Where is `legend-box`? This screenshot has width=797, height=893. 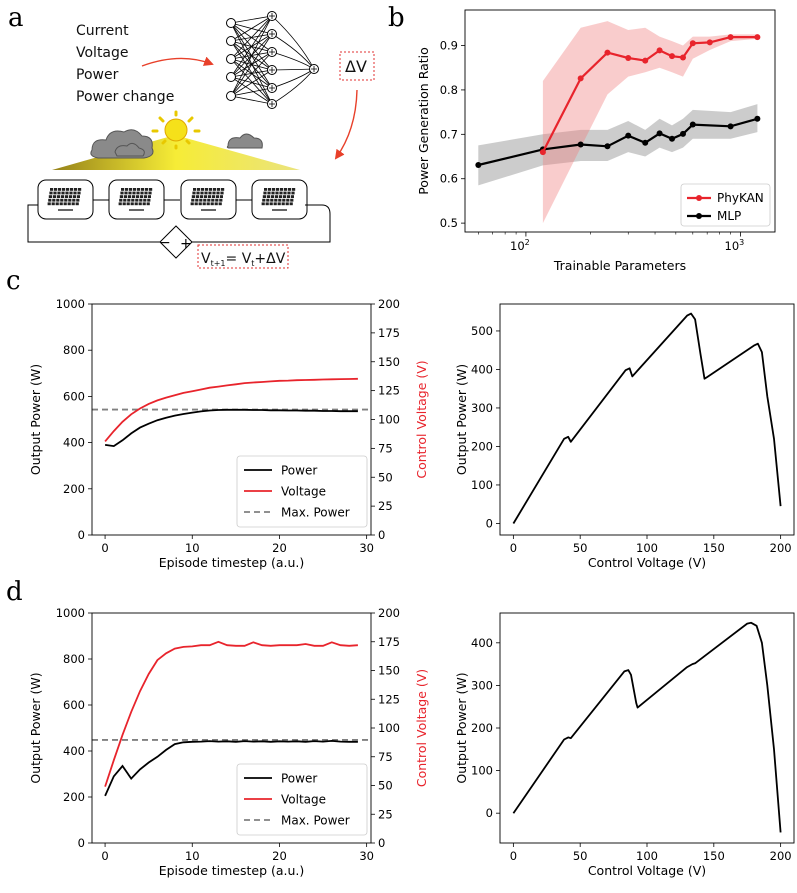
legend-box is located at coordinates (302, 799).